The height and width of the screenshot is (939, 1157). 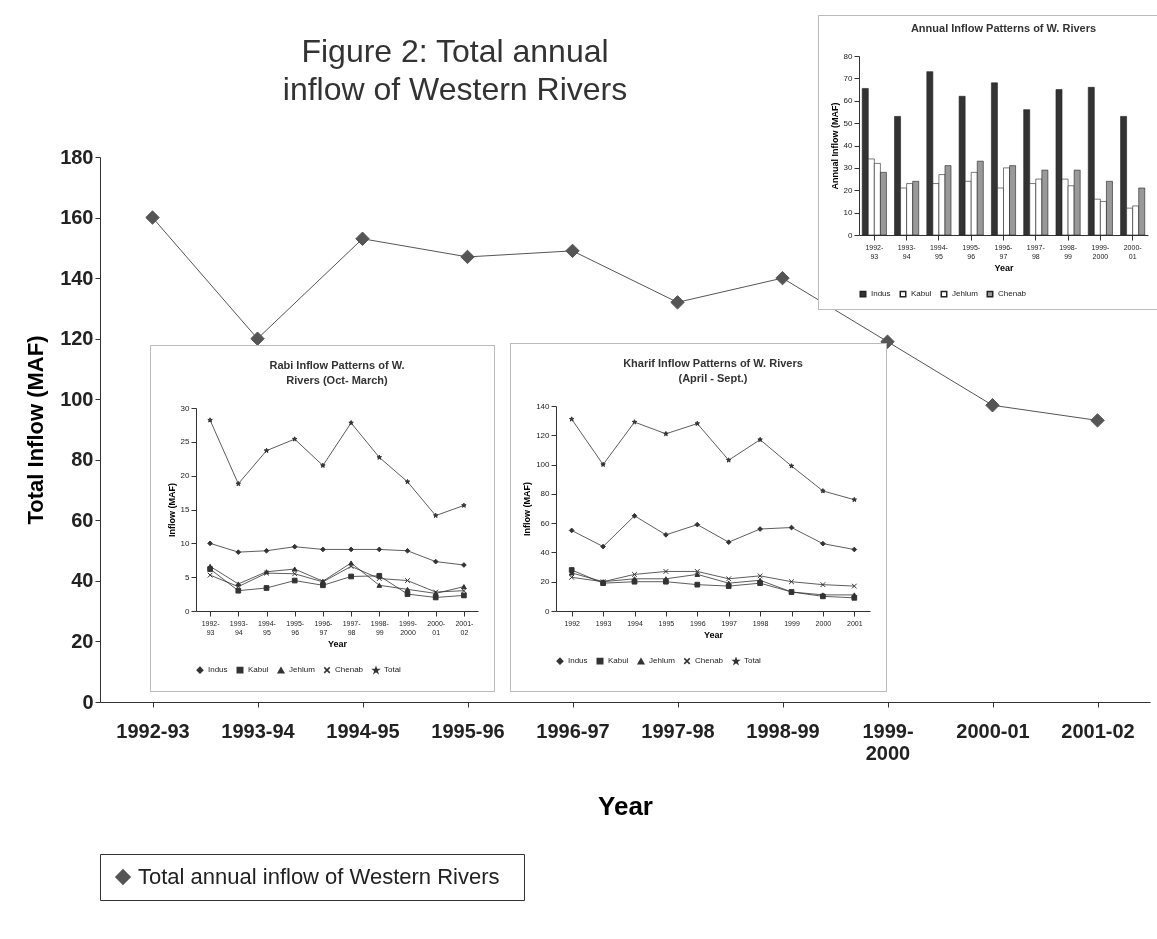 What do you see at coordinates (36, 430) in the screenshot?
I see `y-axis-title: Total Inflow (MAF)` at bounding box center [36, 430].